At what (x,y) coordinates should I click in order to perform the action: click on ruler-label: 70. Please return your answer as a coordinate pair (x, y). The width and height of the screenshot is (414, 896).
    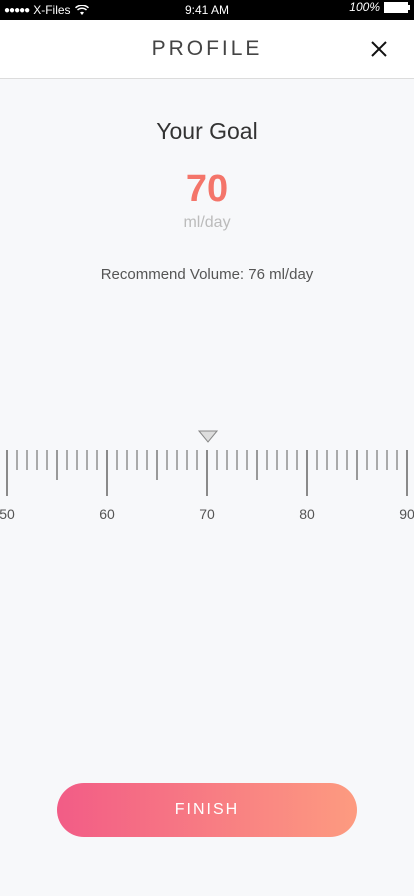
    Looking at the image, I should click on (207, 514).